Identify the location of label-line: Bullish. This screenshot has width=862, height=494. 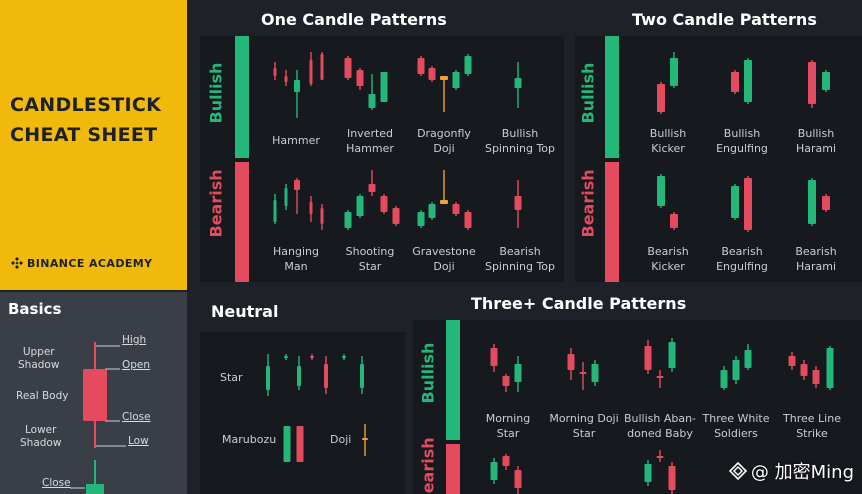
(816, 133).